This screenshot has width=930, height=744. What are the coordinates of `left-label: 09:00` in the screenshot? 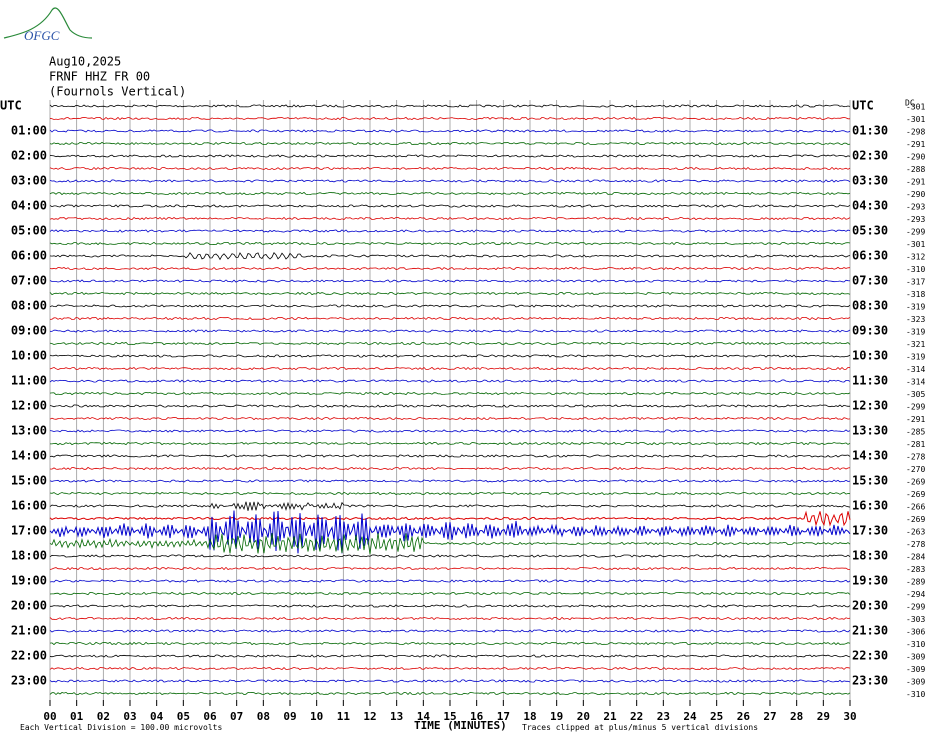 It's located at (29, 331).